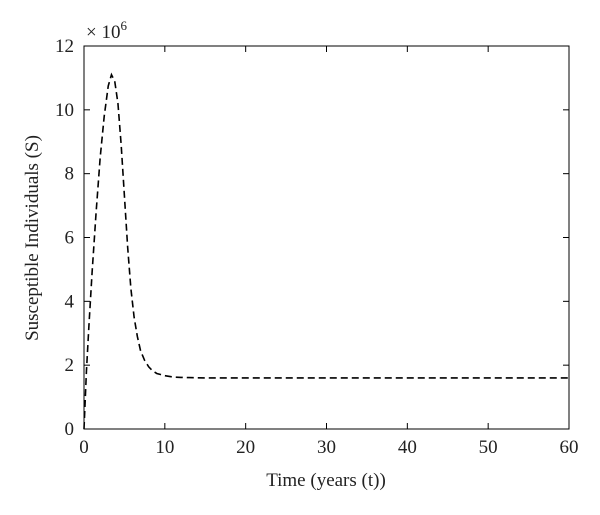  I want to click on y-tick-label: 10, so click(64, 110).